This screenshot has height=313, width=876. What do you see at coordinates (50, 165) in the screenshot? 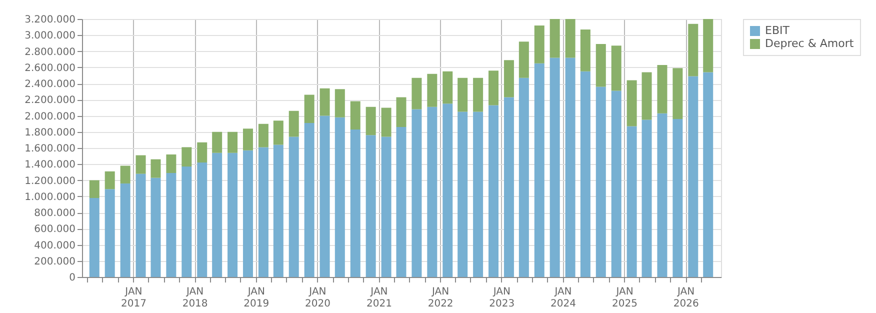
I see `y-tick-label: 1.400.000` at bounding box center [50, 165].